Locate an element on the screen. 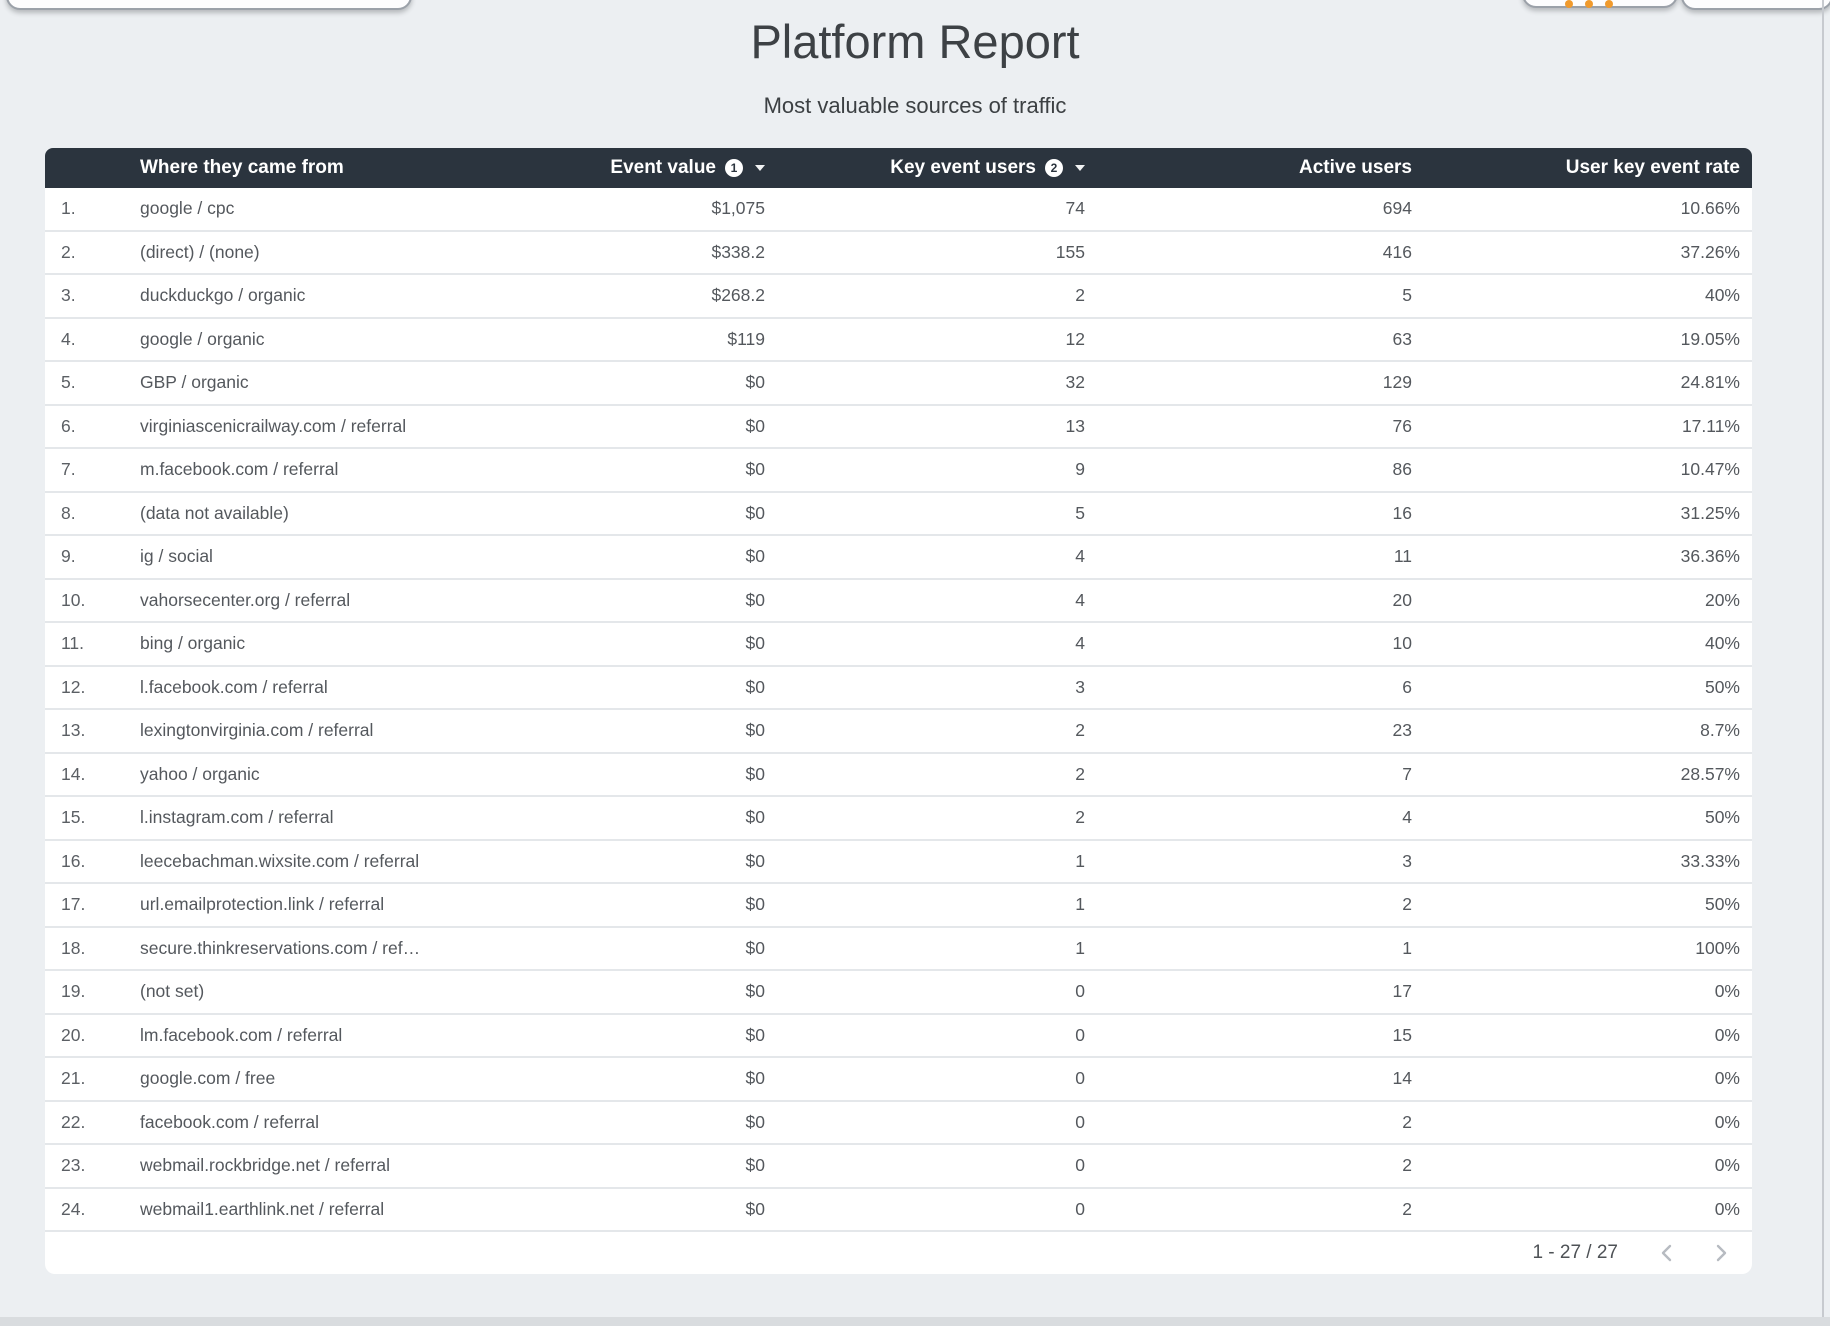 The image size is (1830, 1326). cell-active-users: 3 is located at coordinates (1407, 860).